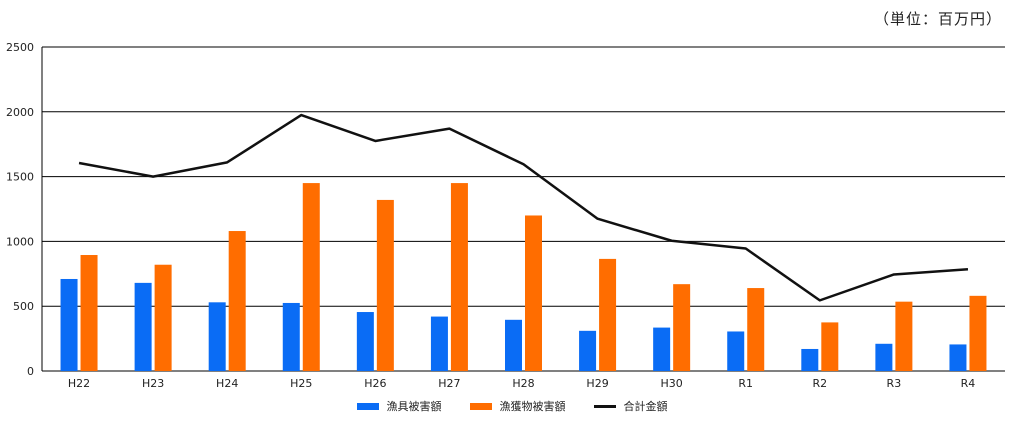 The height and width of the screenshot is (428, 1024). What do you see at coordinates (367, 406) in the screenshot?
I see `legend-swatch-gear-damage` at bounding box center [367, 406].